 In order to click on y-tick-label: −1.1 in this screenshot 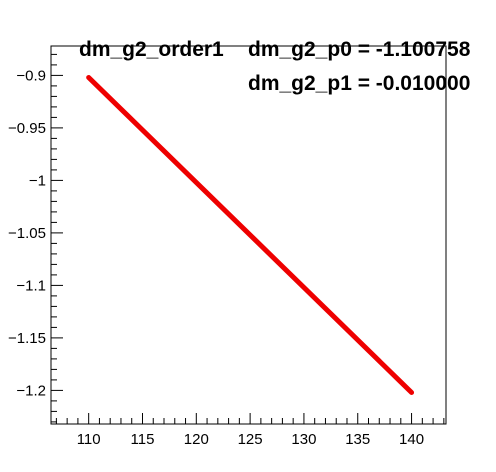, I will do `click(31, 285)`.